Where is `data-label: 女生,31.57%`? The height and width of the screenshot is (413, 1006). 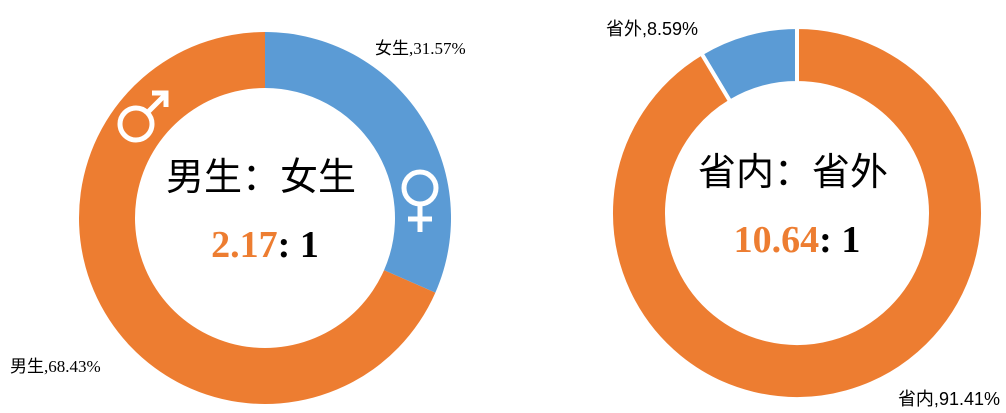 data-label: 女生,31.57% is located at coordinates (420, 48).